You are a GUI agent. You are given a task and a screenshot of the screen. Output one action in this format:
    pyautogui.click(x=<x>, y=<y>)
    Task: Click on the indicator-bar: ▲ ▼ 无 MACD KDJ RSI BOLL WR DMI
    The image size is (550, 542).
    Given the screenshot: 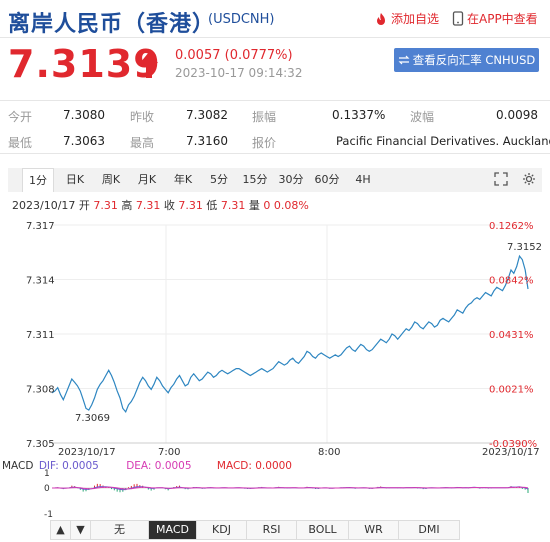 What is the action you would take?
    pyautogui.click(x=255, y=530)
    